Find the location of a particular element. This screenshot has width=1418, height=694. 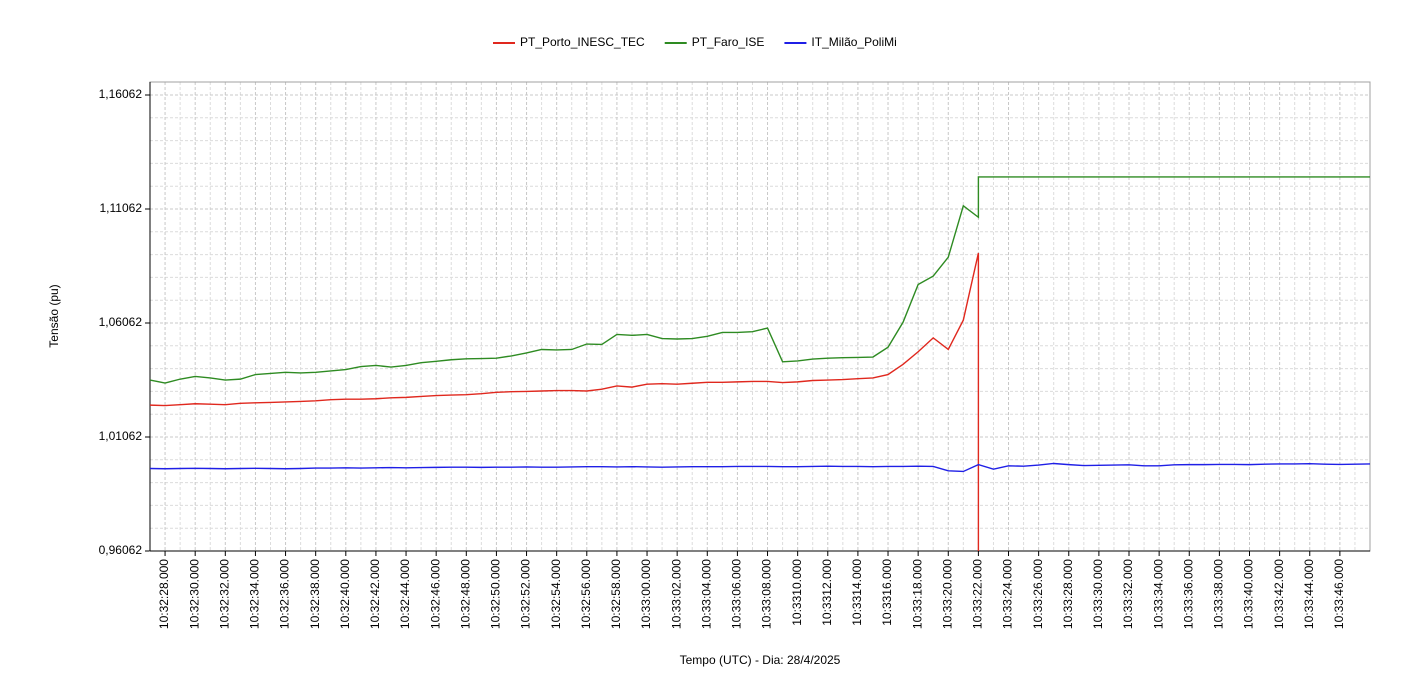

x-tick-label: 10:32:30.000 is located at coordinates (194, 594).